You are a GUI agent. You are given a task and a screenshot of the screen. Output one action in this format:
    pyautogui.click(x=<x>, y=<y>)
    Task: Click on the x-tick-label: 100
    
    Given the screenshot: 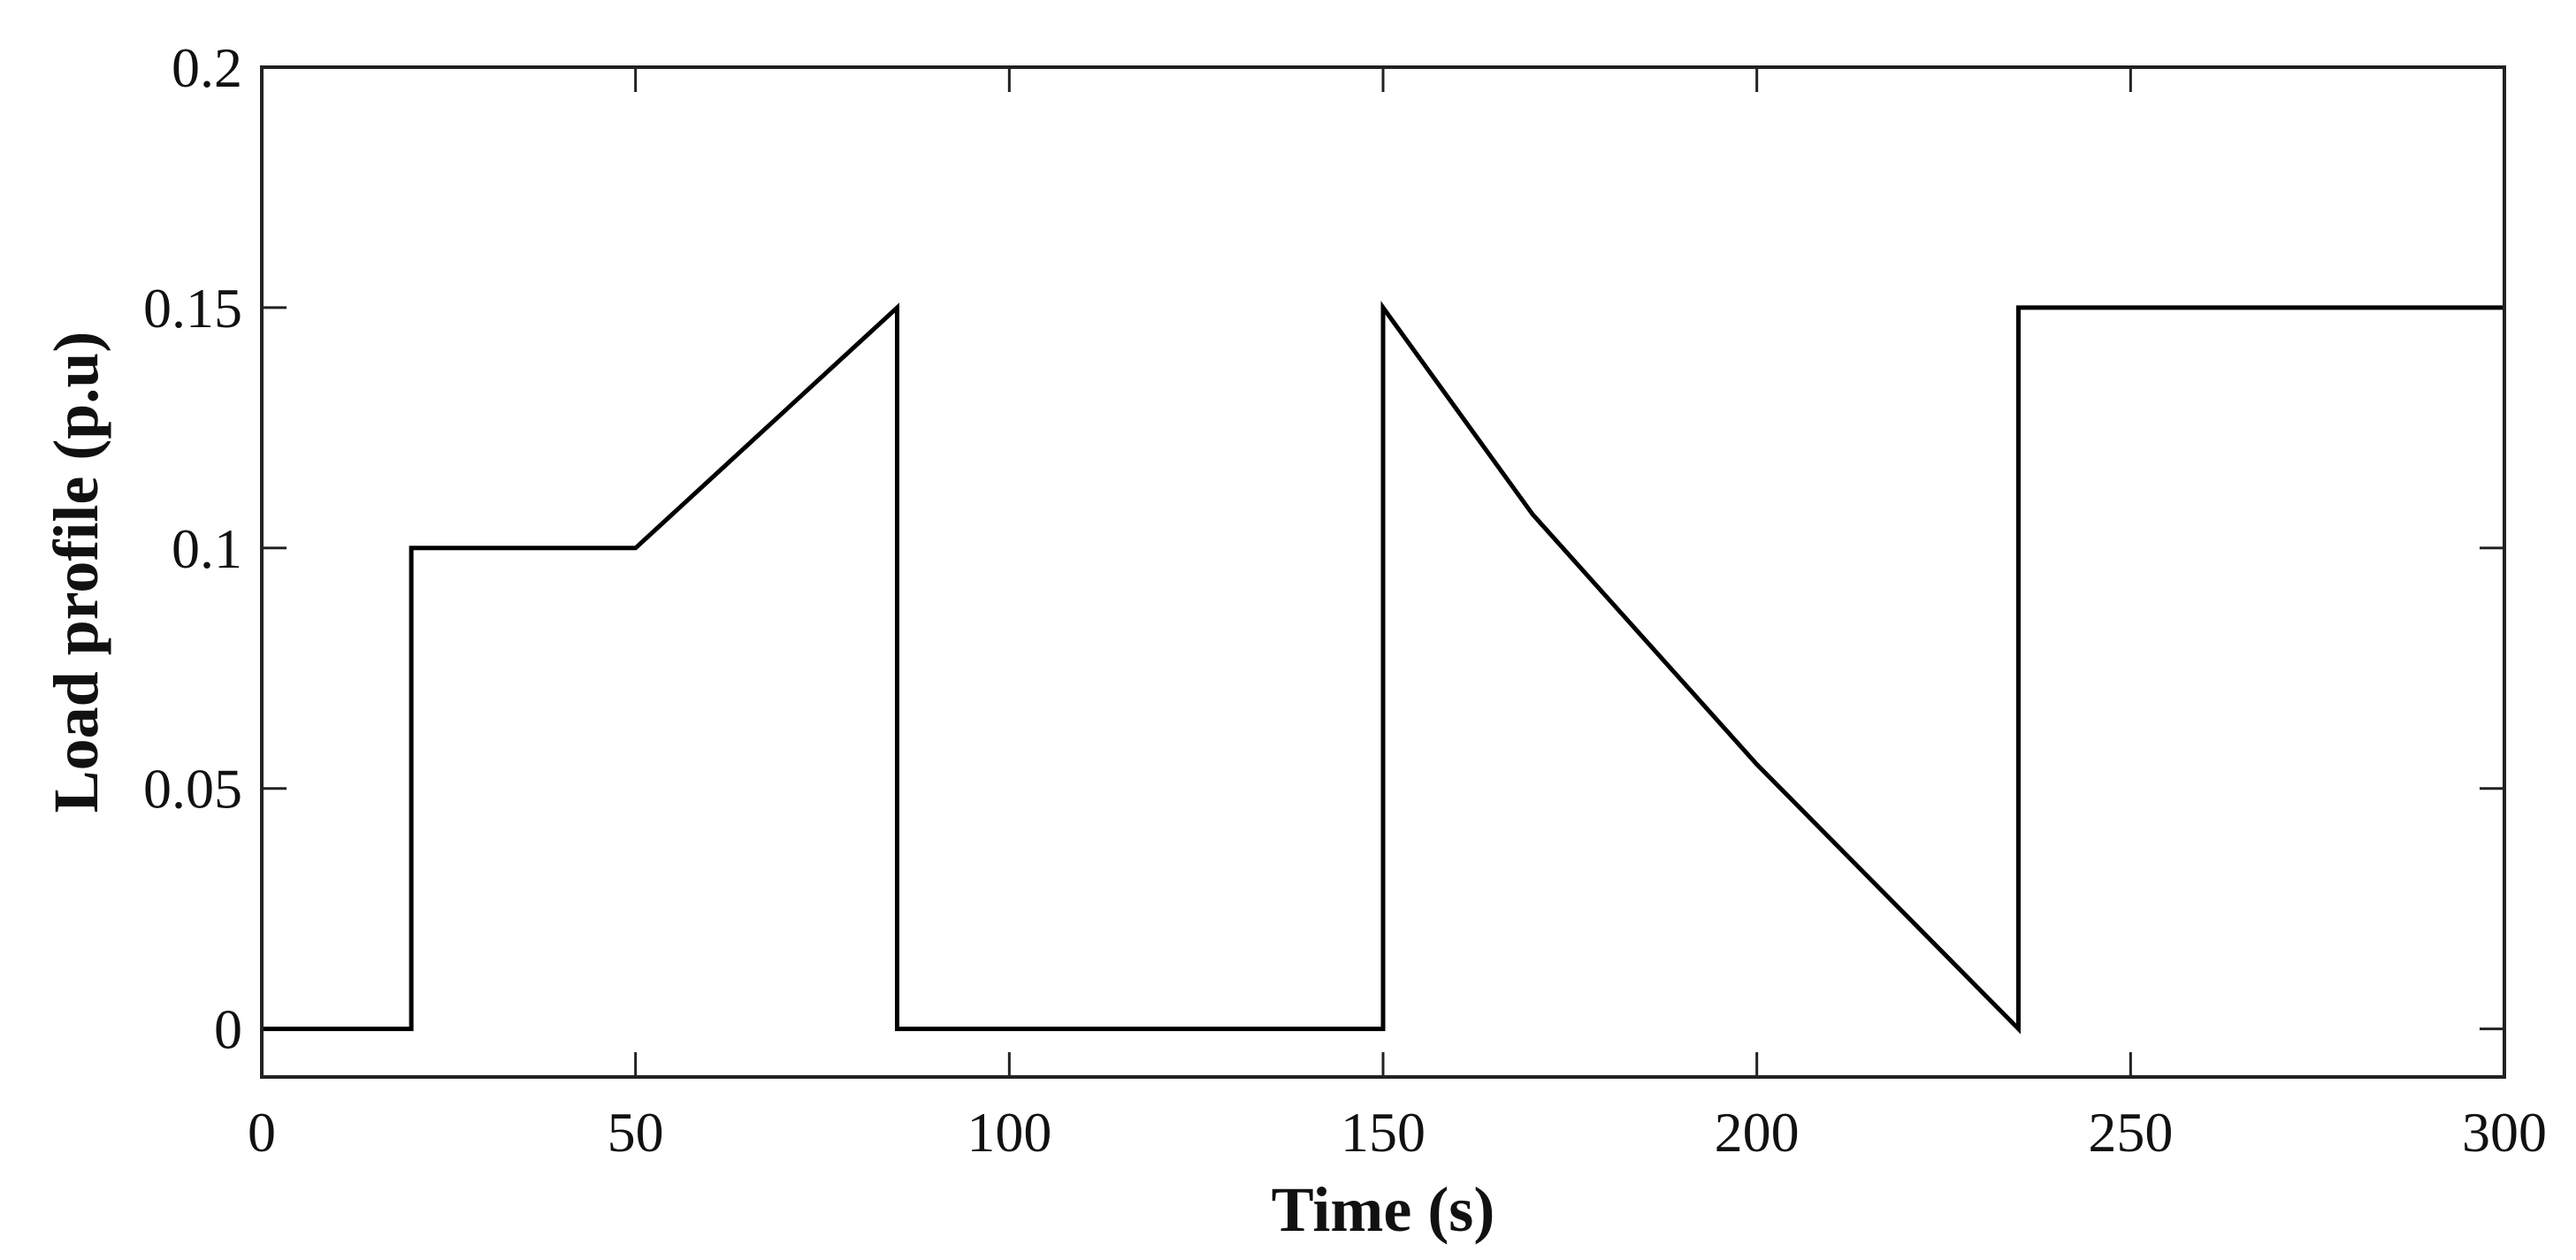 What is the action you would take?
    pyautogui.click(x=1009, y=1132)
    